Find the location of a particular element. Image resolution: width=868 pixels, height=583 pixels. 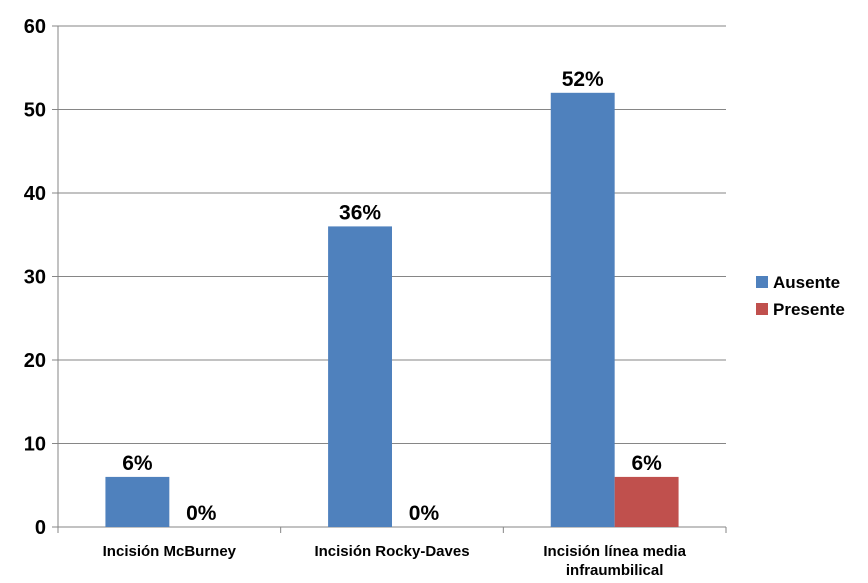

x-category-label: Incisión línea media is located at coordinates (614, 551).